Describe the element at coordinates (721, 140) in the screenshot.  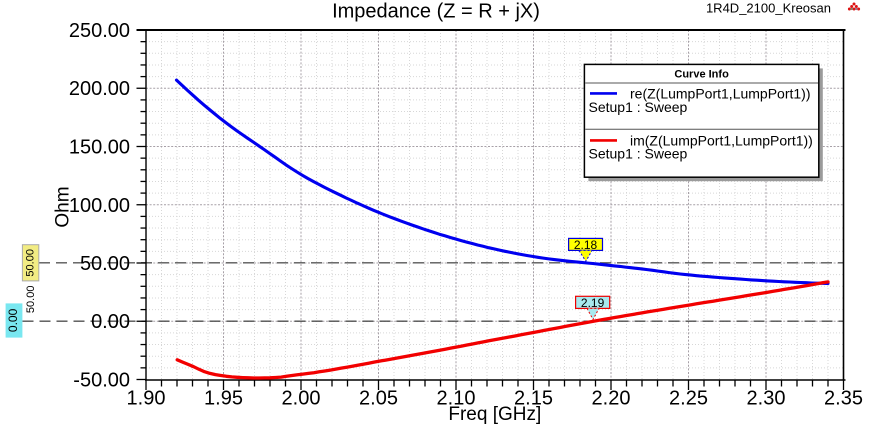
I see `svg-text: im(Z(LumpPort1,LumpPort1))` at that location.